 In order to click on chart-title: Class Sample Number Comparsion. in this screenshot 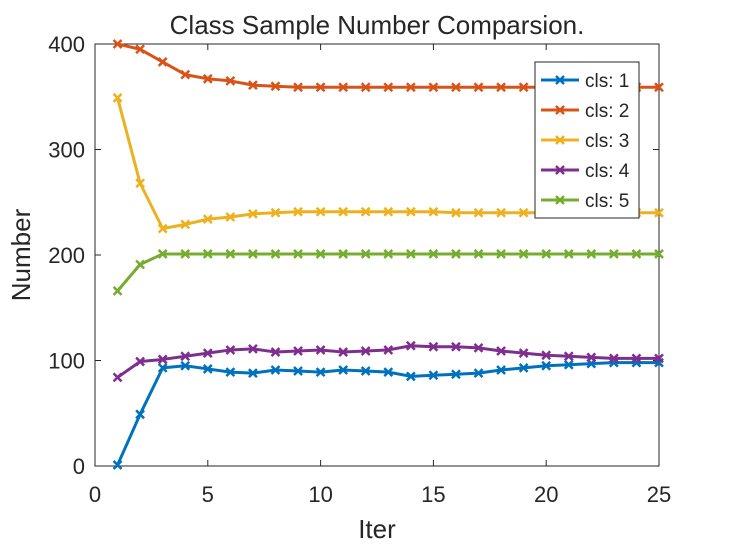, I will do `click(377, 25)`.